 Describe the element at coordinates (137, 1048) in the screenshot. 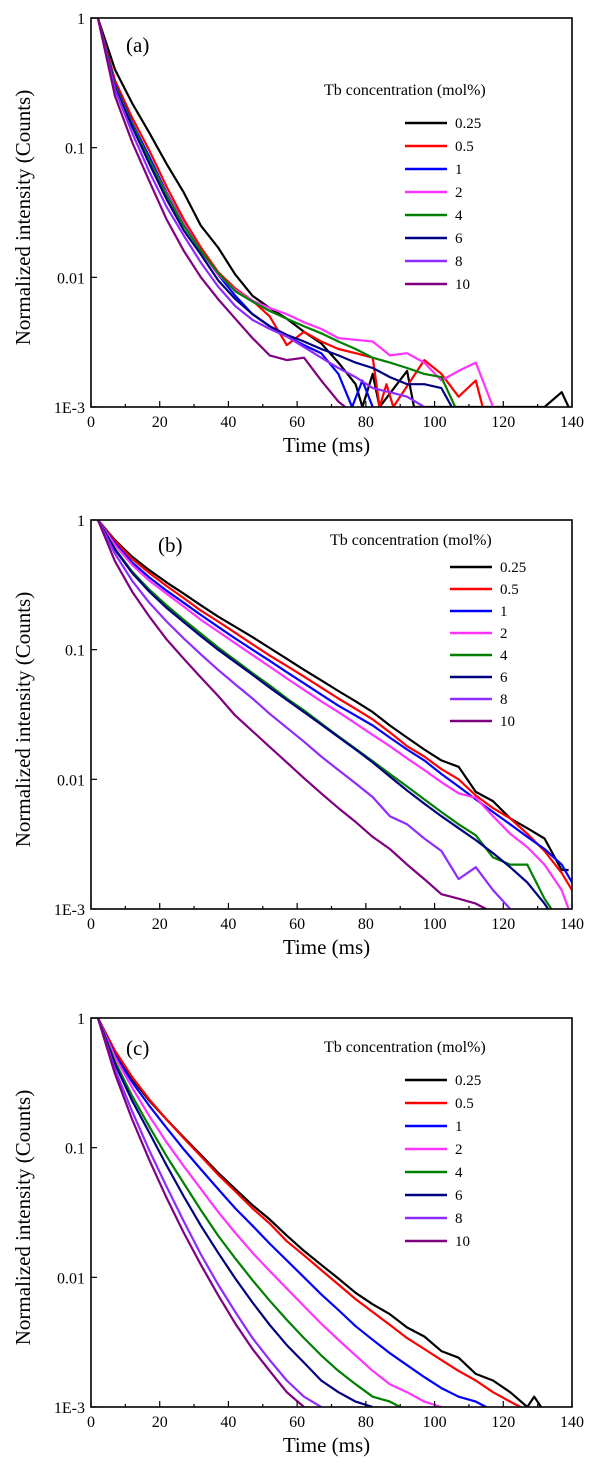

I see `panel-label: (c)` at that location.